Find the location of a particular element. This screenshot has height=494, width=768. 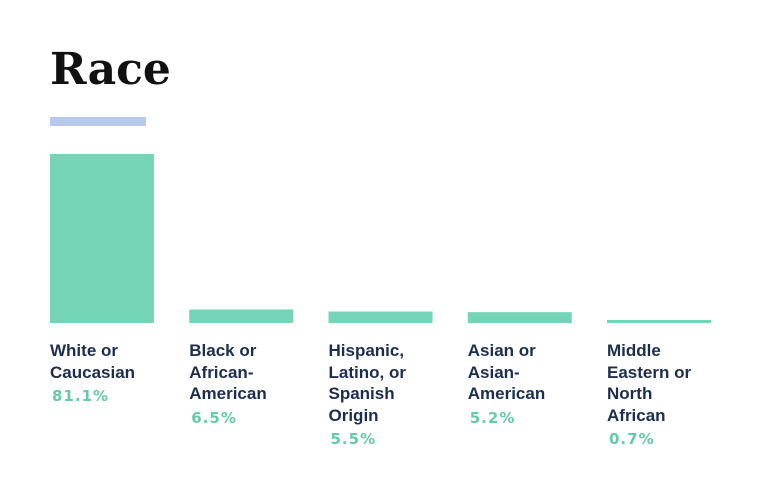

category-3: Asian or Asian- American 5.2% is located at coordinates (538, 384).